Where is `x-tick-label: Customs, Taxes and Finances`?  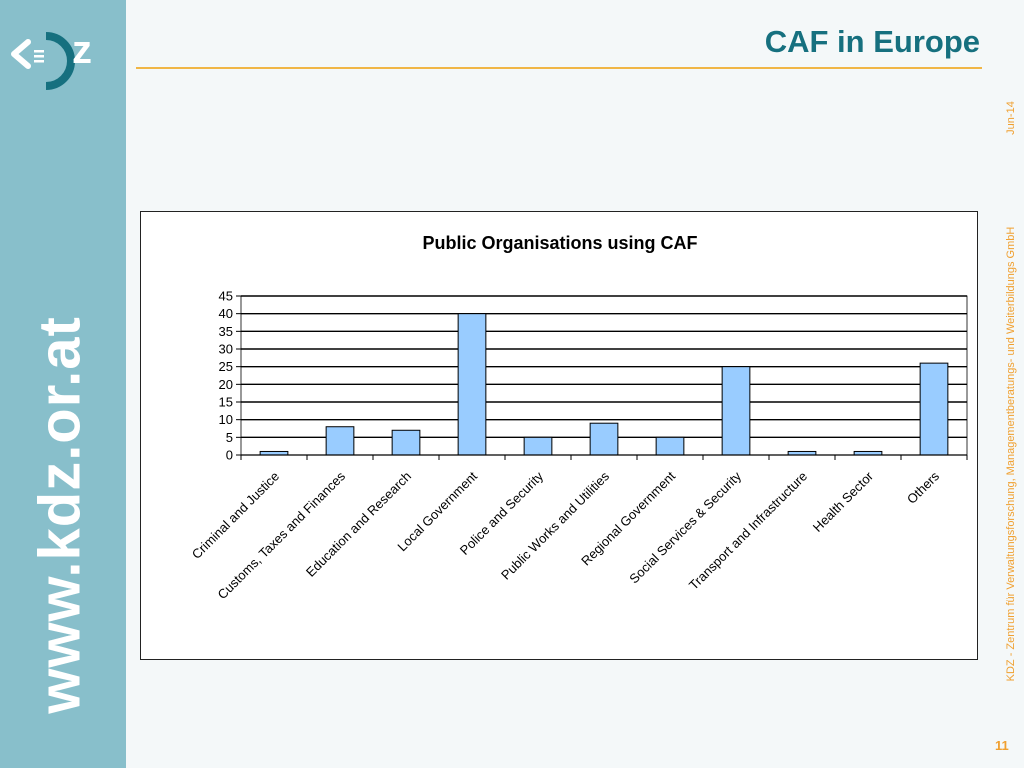 x-tick-label: Customs, Taxes and Finances is located at coordinates (282, 535).